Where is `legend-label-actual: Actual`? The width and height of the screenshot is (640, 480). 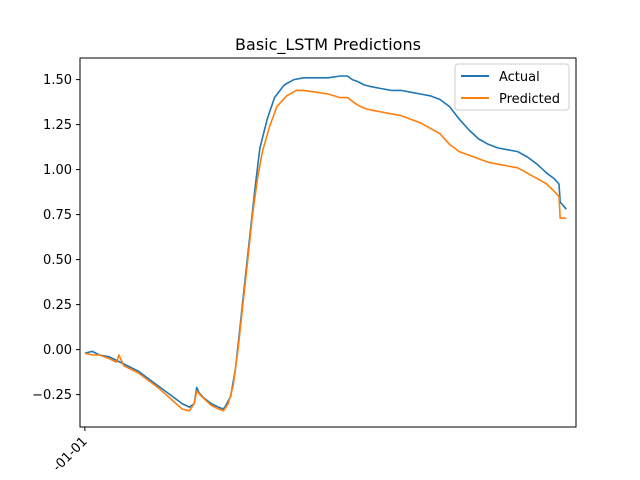 legend-label-actual: Actual is located at coordinates (519, 77).